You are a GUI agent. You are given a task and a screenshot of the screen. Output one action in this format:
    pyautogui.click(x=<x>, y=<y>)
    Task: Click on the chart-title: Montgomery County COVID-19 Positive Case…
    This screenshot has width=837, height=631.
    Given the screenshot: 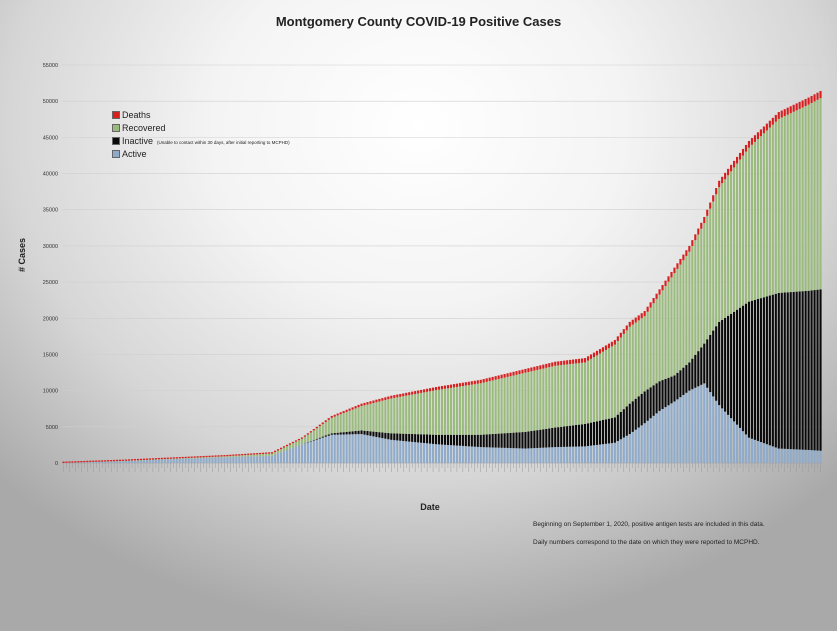 What is the action you would take?
    pyautogui.click(x=418, y=21)
    